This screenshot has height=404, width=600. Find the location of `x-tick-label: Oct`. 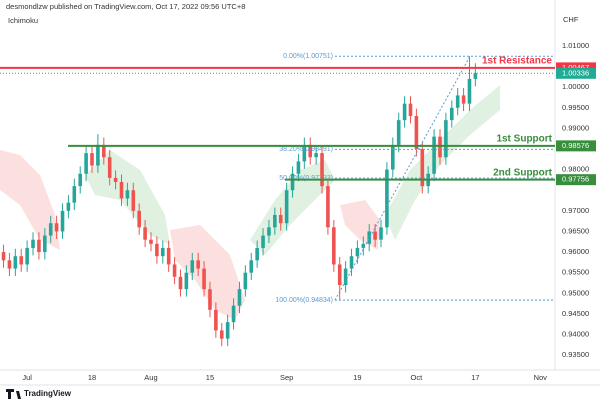

x-tick-label: Oct is located at coordinates (417, 377).